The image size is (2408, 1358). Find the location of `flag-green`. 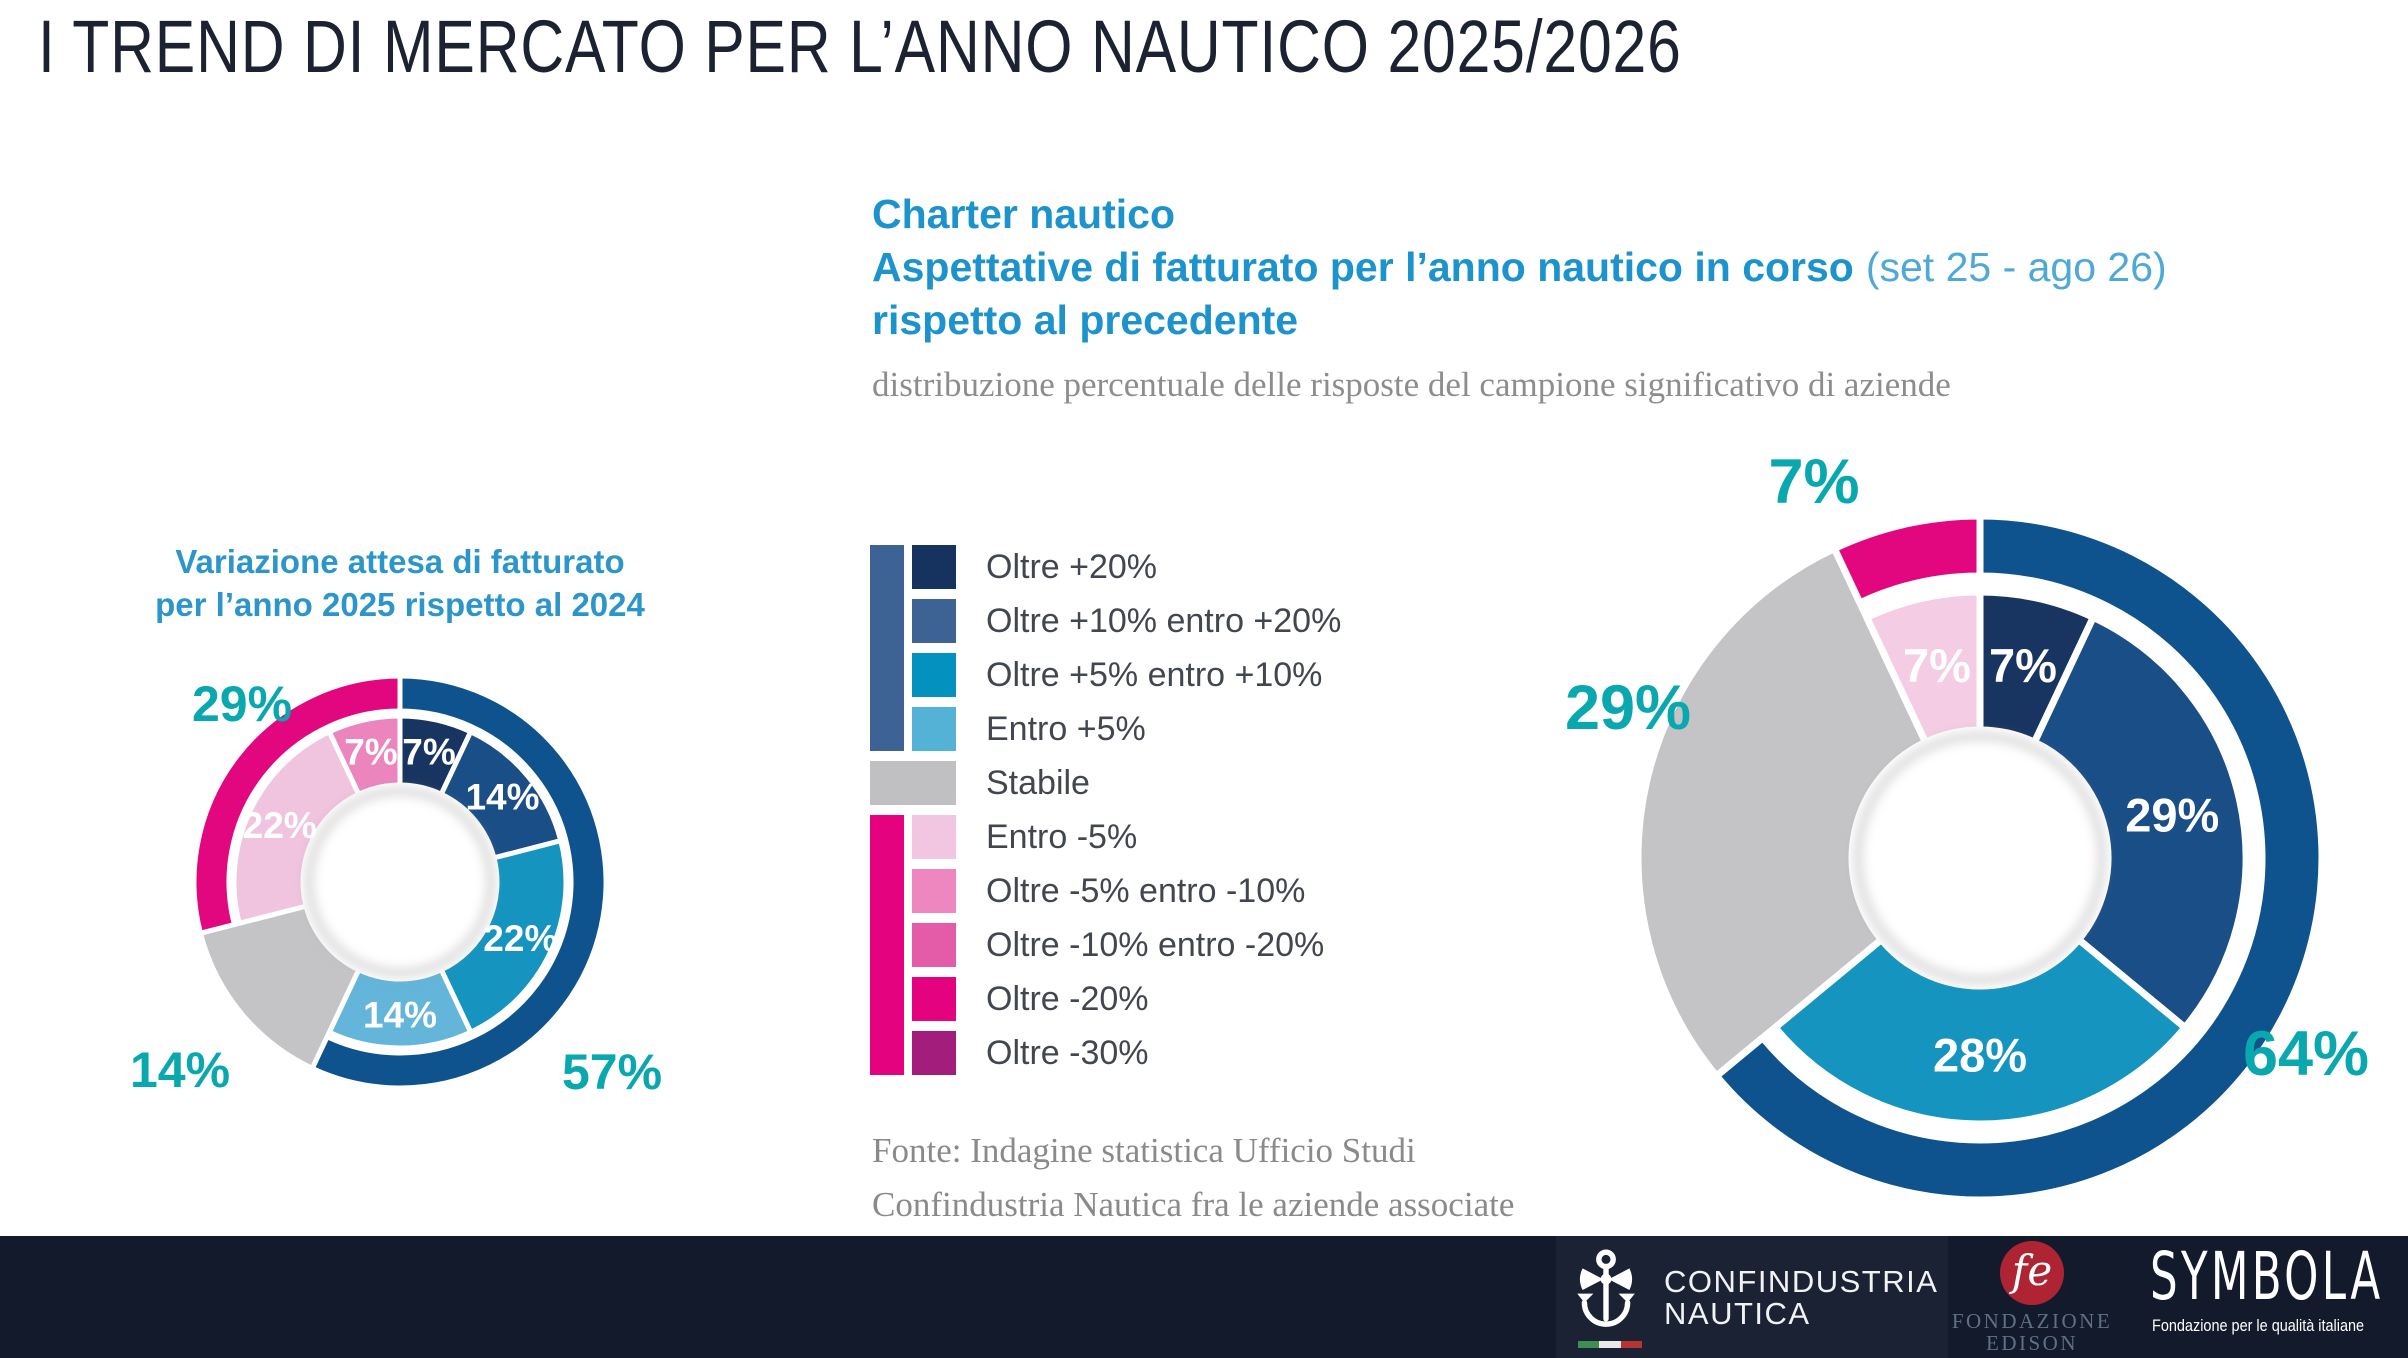

flag-green is located at coordinates (1589, 1344).